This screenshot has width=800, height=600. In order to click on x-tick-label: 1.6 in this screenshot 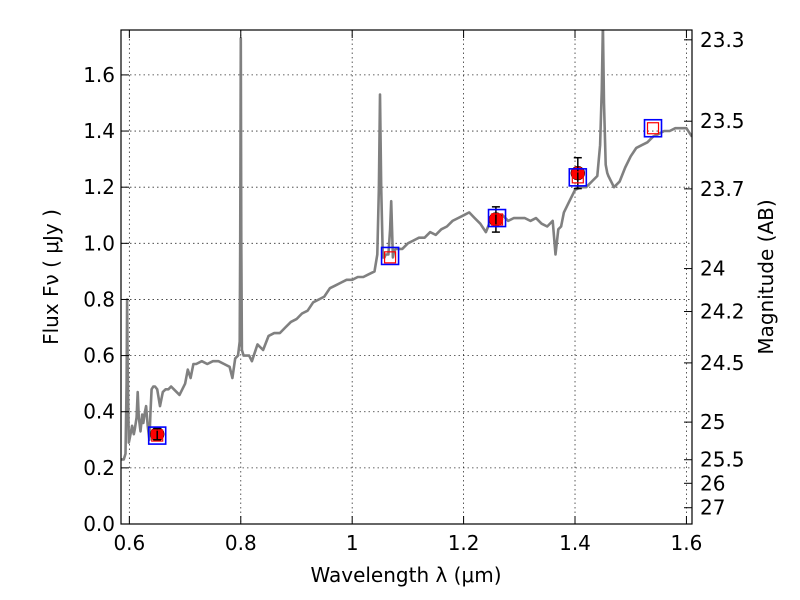, I will do `click(687, 543)`.